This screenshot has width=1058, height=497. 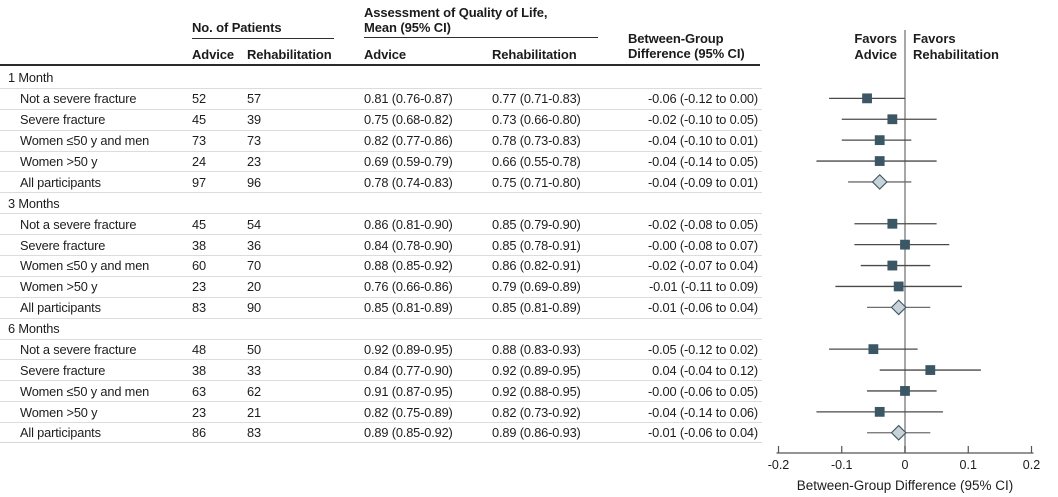 I want to click on x-axis-tick-label: 0.1, so click(x=968, y=465).